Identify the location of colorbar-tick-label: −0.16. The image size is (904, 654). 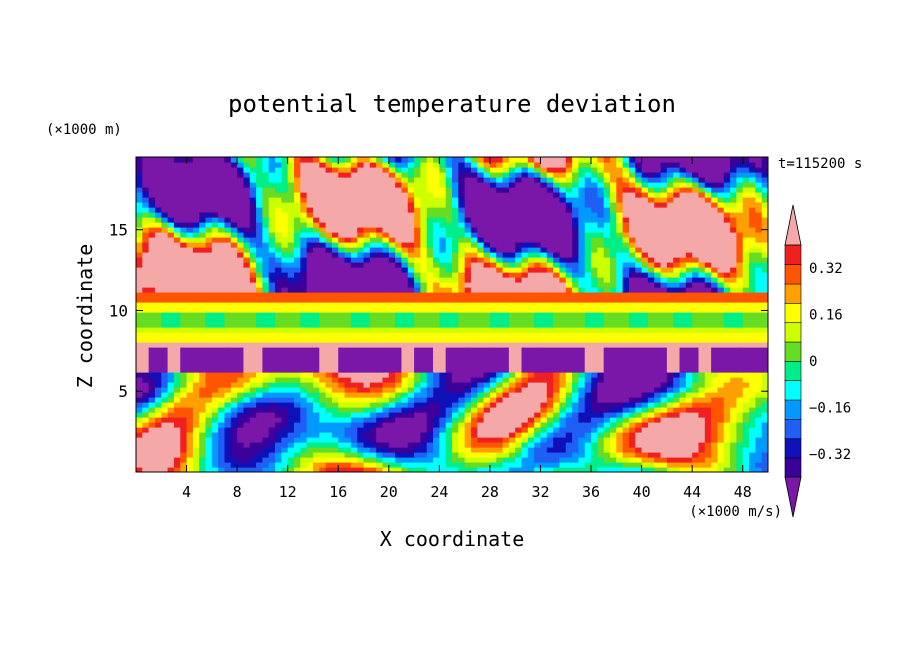
(830, 408).